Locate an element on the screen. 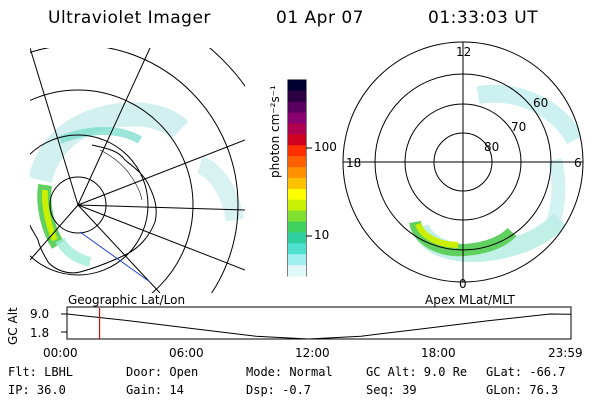 Image resolution: width=600 pixels, height=400 pixels. glon-status: GLon: 76.3 is located at coordinates (522, 390).